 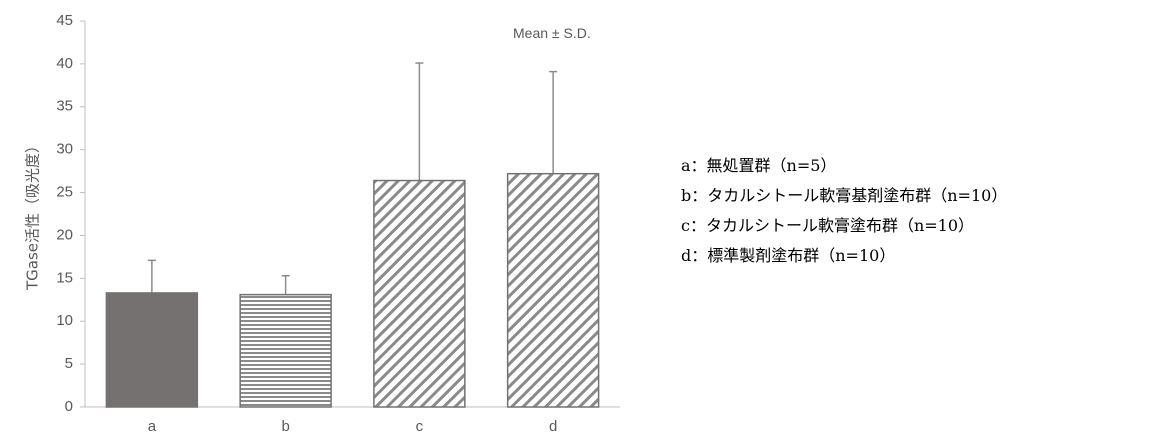 What do you see at coordinates (64, 20) in the screenshot?
I see `y-tick-label: 45` at bounding box center [64, 20].